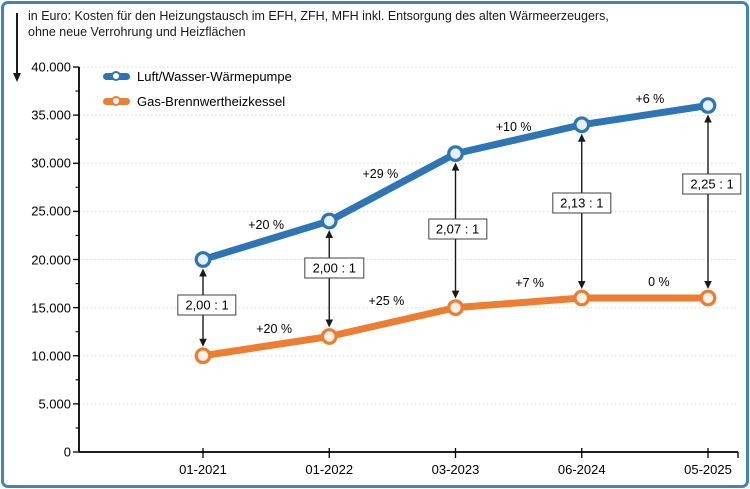 The height and width of the screenshot is (489, 750). What do you see at coordinates (214, 76) in the screenshot?
I see `legend-label-waermepumpe: Luft/Wasser-Wärmepumpe` at bounding box center [214, 76].